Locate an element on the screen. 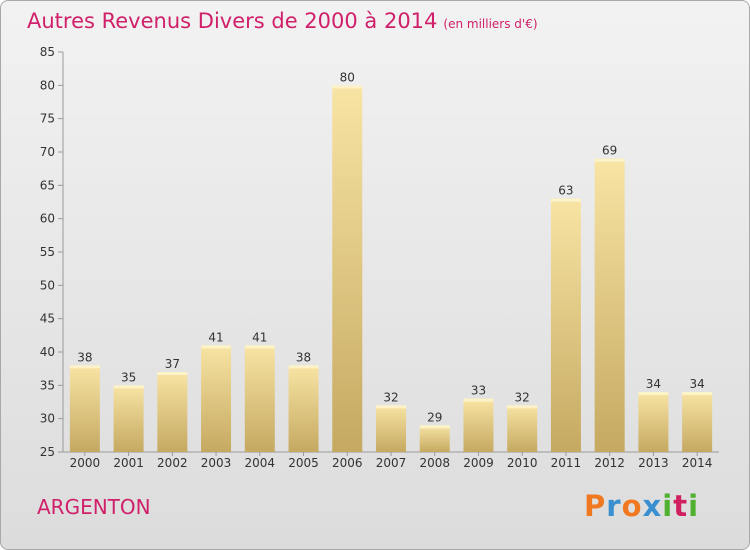  data-label-2006: 80 is located at coordinates (347, 77).